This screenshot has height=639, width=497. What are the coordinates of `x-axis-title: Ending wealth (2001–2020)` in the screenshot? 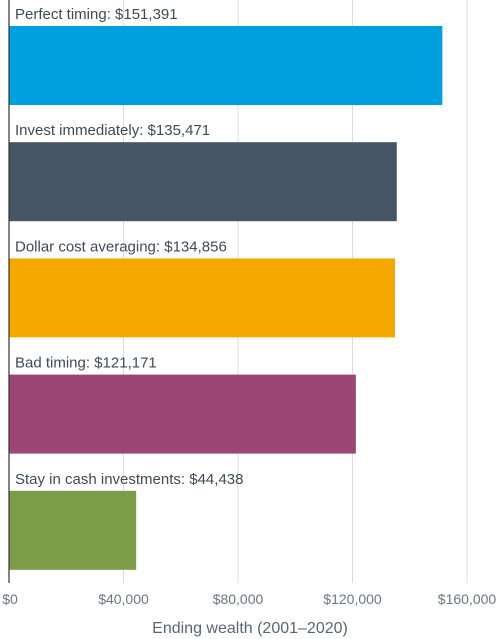 It's located at (250, 628).